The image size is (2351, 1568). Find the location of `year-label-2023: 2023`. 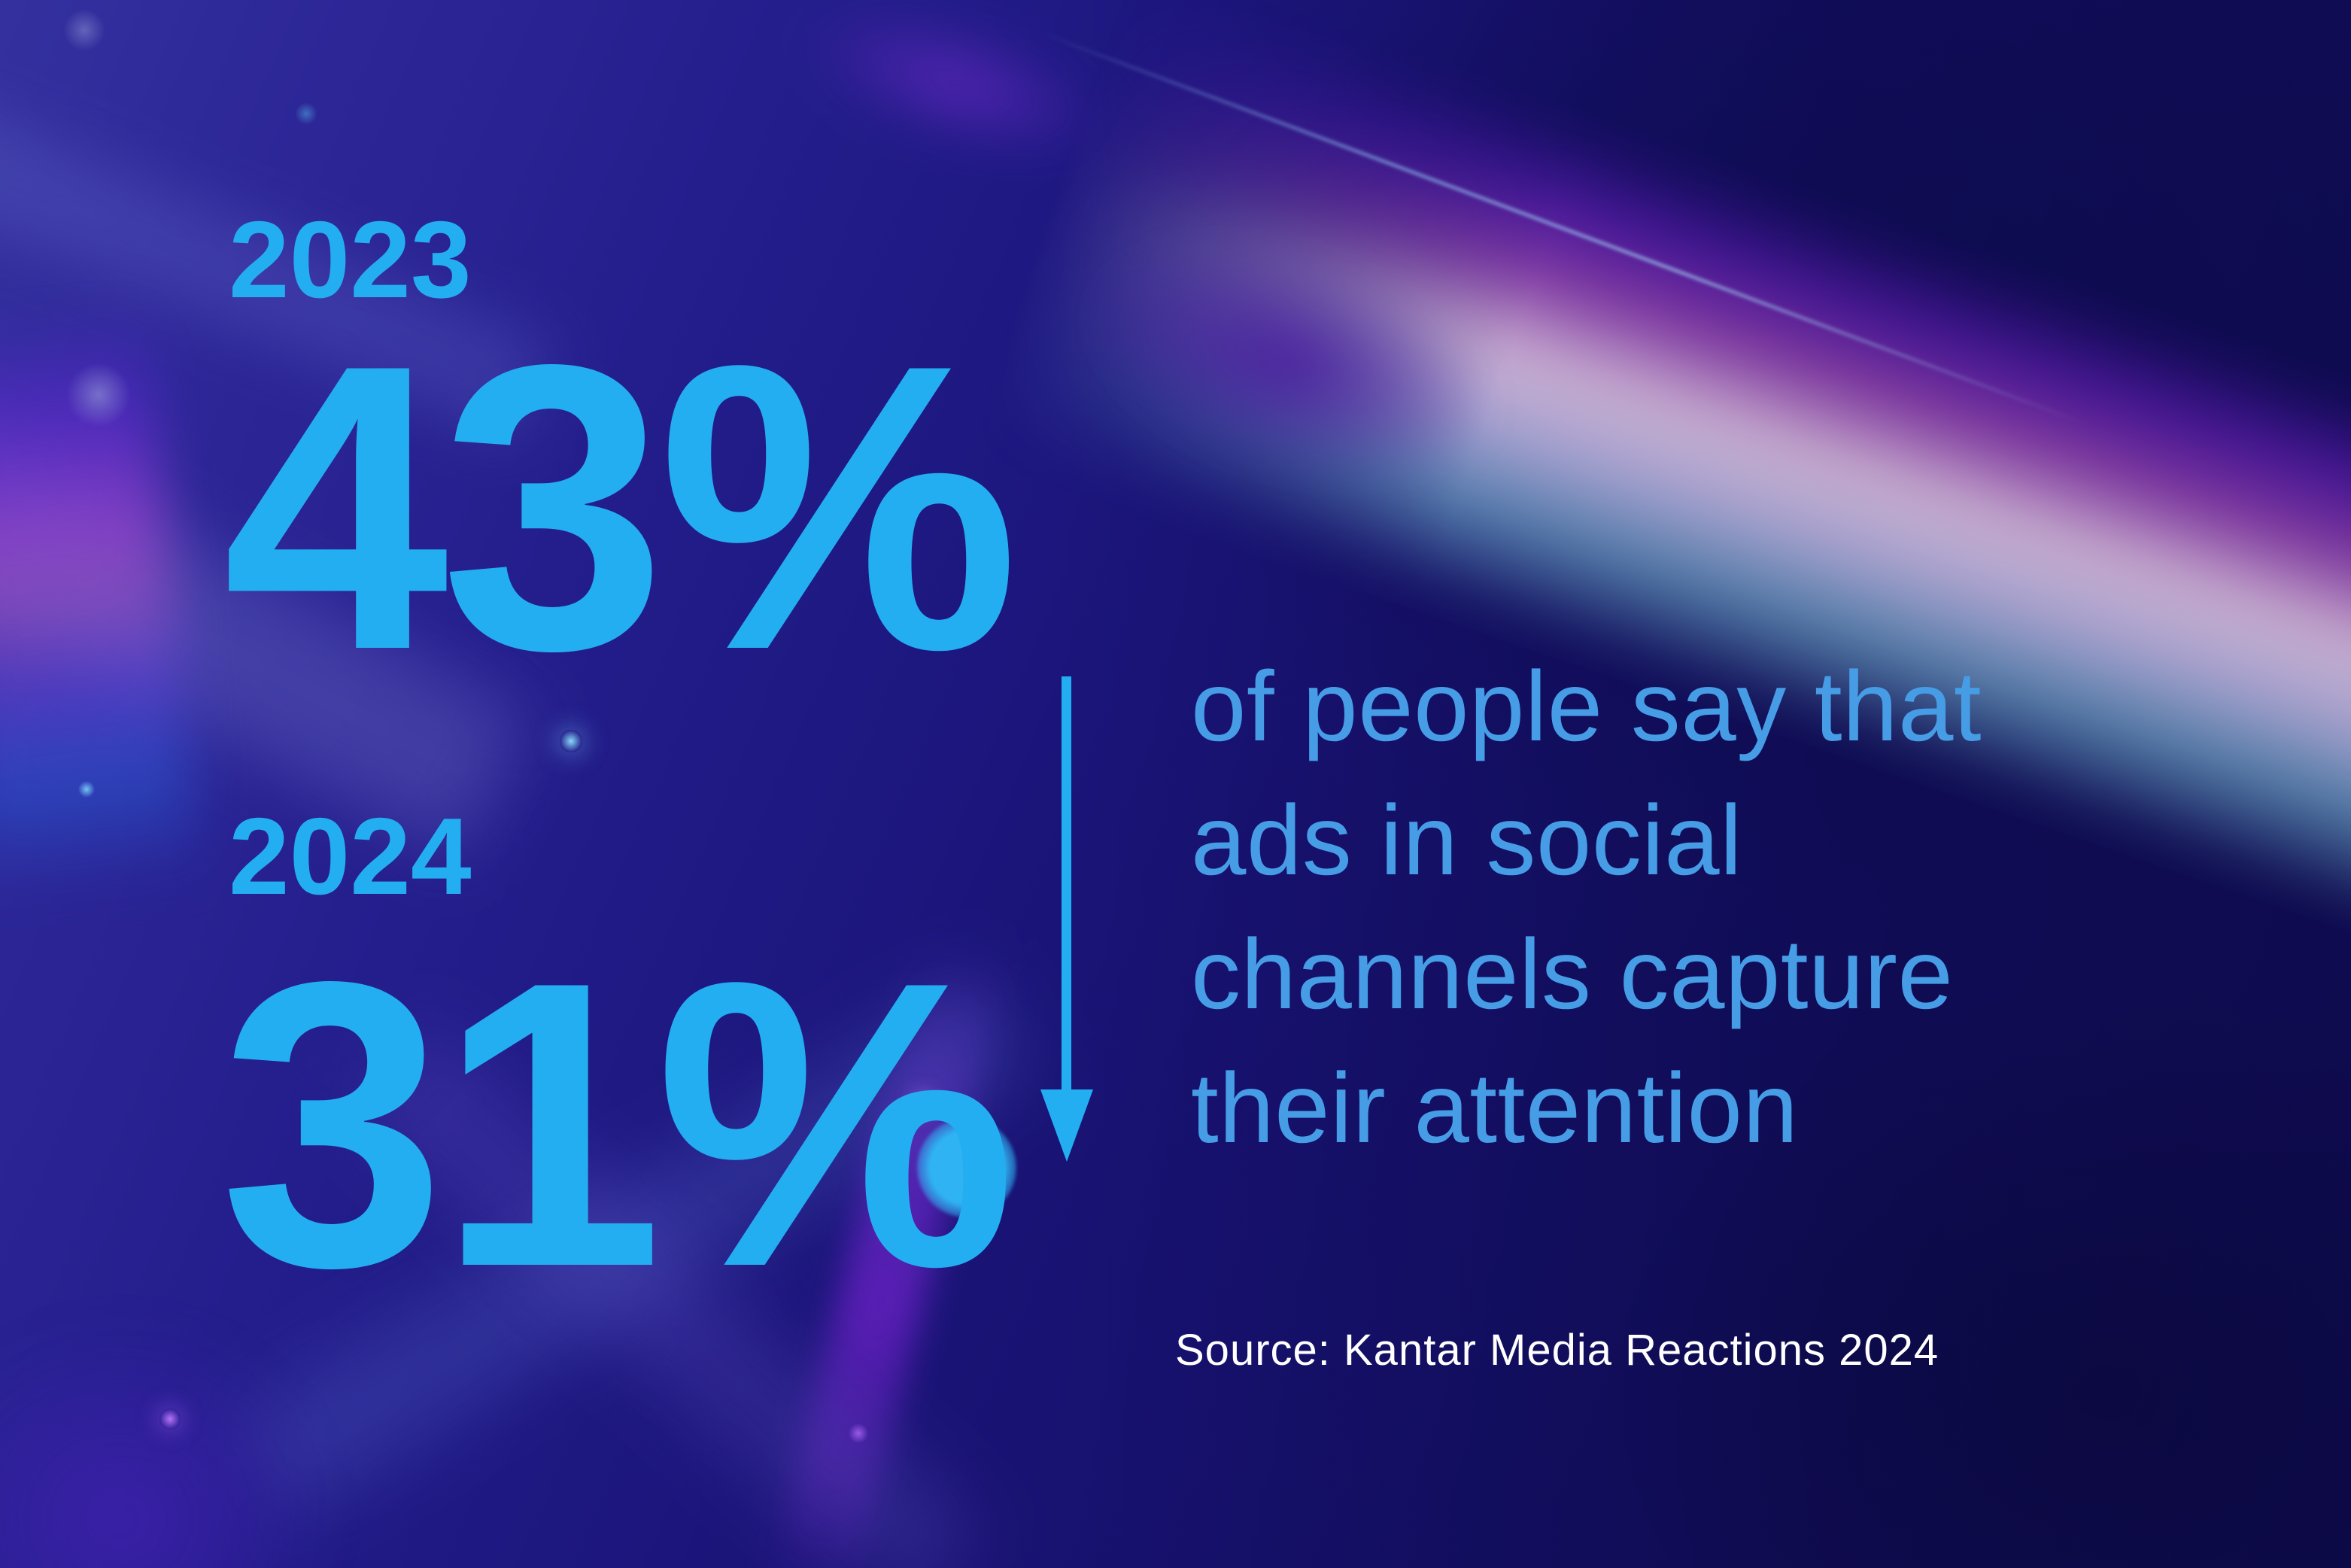

year-label-2023: 2023 is located at coordinates (350, 260).